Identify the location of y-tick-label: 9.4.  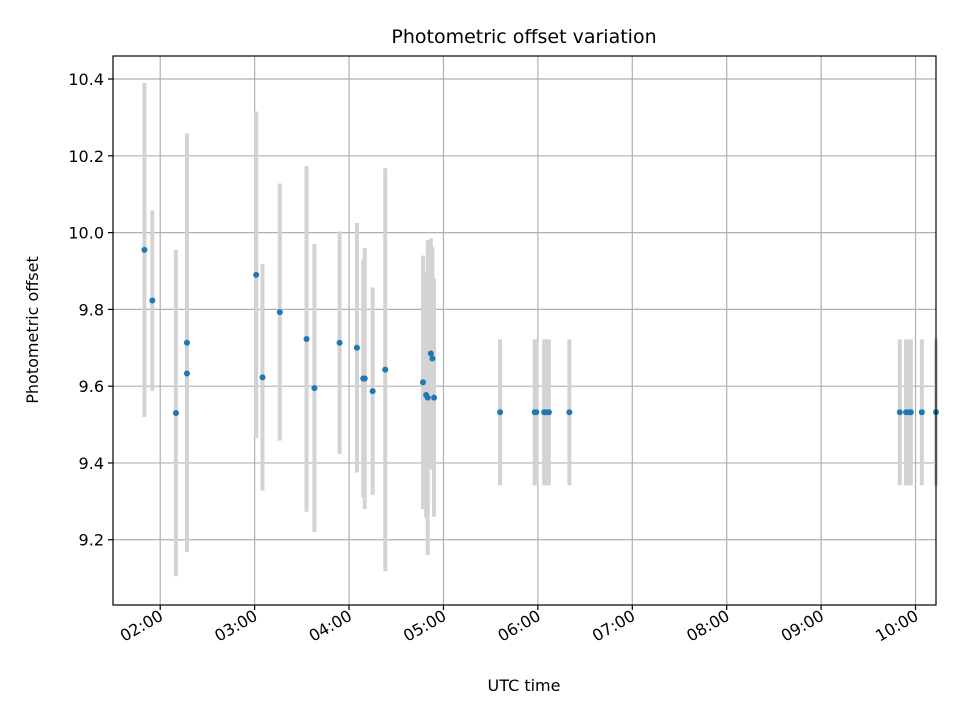
(91, 463).